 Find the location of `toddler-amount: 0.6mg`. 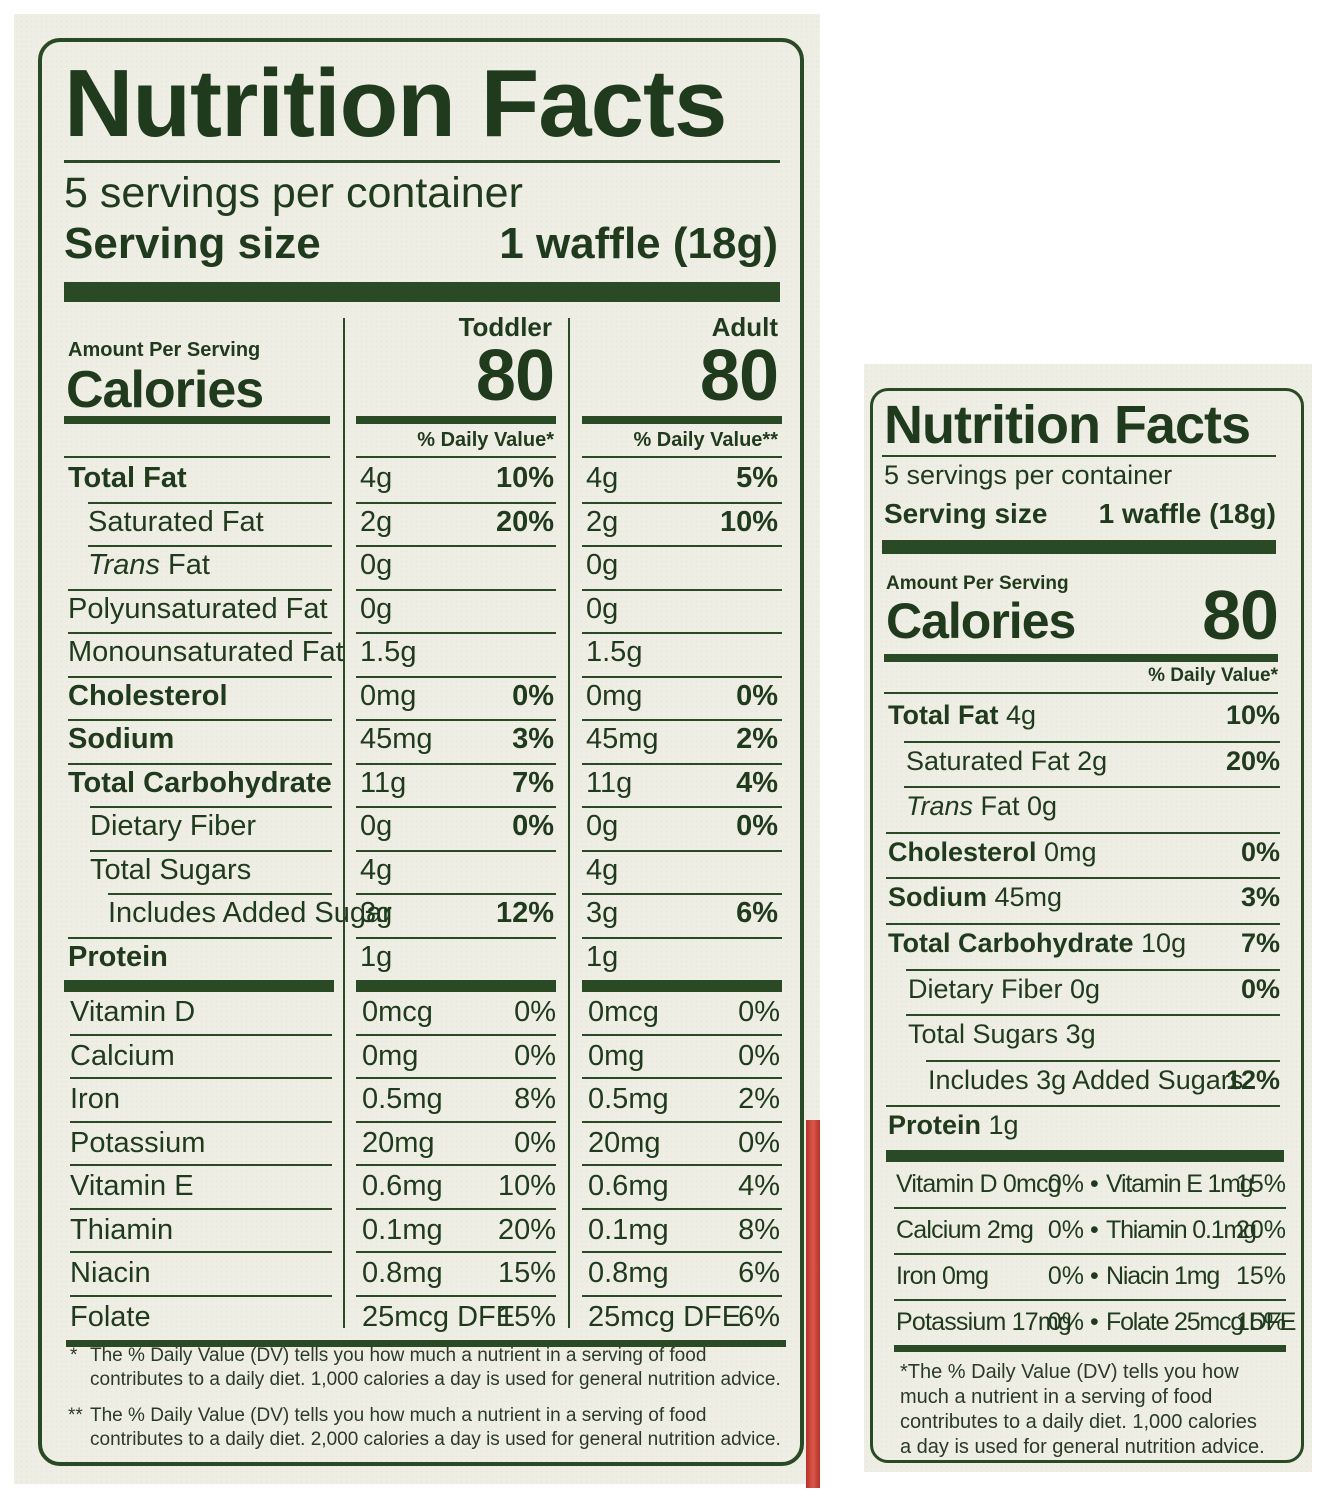

toddler-amount: 0.6mg is located at coordinates (402, 1186).